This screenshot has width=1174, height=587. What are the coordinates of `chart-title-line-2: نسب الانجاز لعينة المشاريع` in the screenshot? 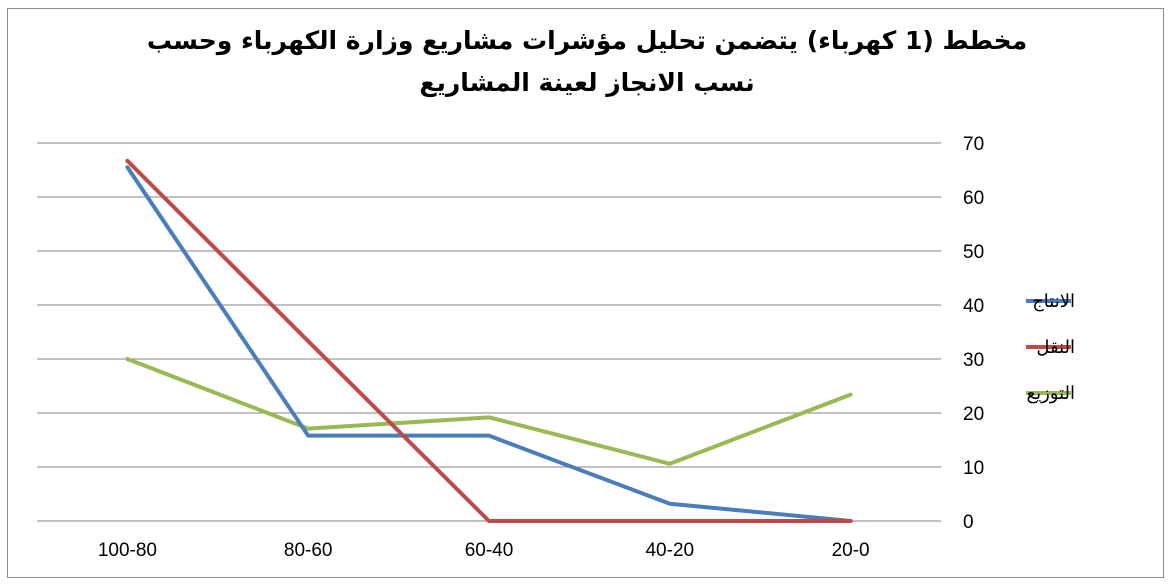 It's located at (587, 82).